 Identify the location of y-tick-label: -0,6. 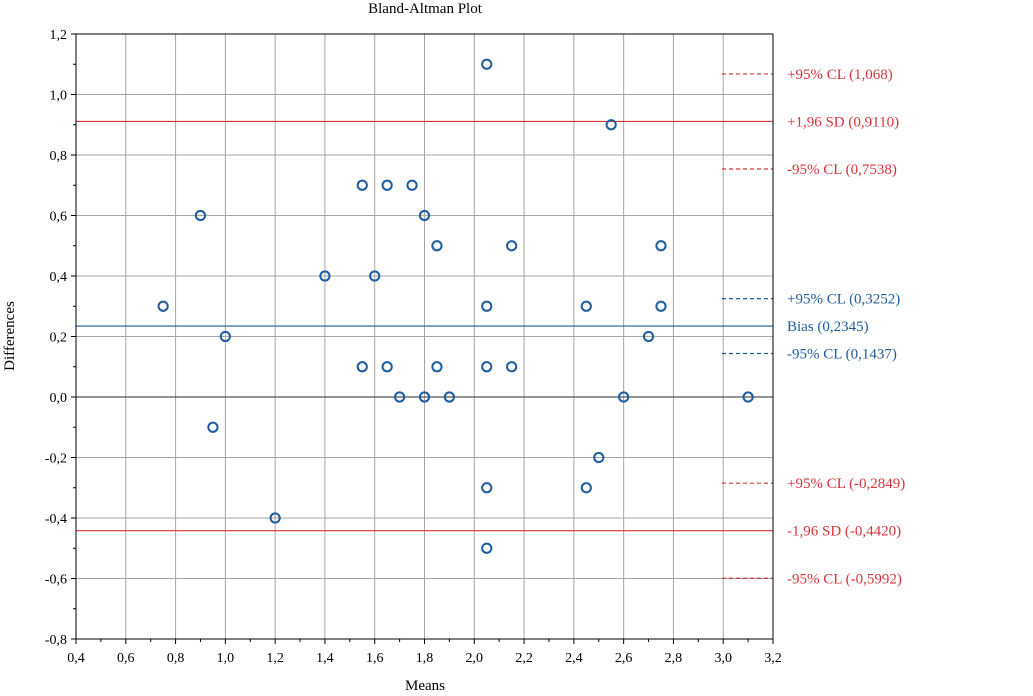
(56, 580).